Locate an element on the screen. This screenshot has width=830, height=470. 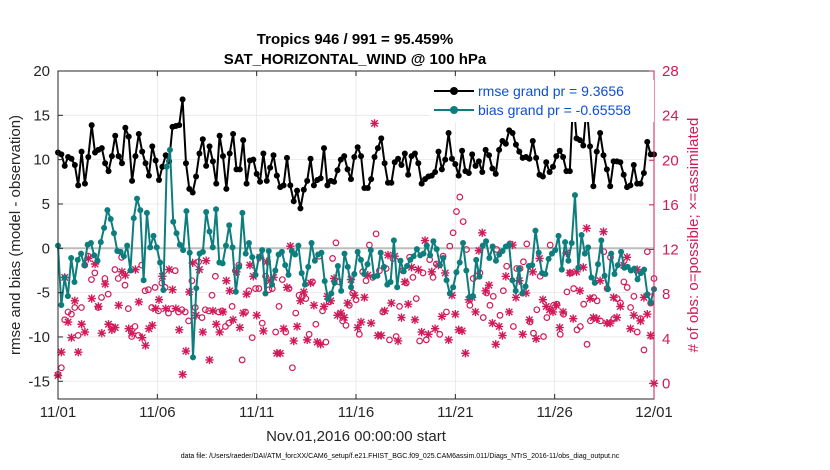
x-tick-label: 11/26 is located at coordinates (554, 412).